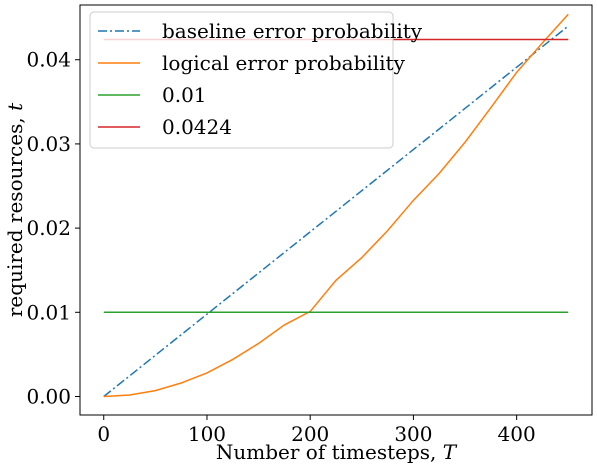  Describe the element at coordinates (517, 434) in the screenshot. I see `x-tick-label: 400` at that location.